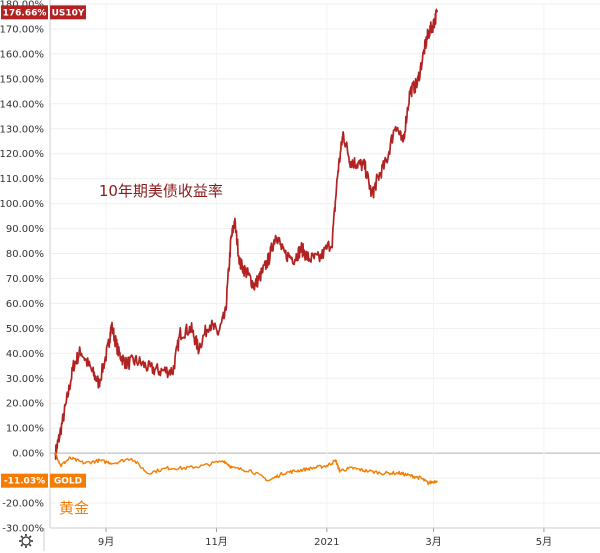 The height and width of the screenshot is (553, 600). Describe the element at coordinates (326, 542) in the screenshot. I see `x-tick-label: 2021` at that location.